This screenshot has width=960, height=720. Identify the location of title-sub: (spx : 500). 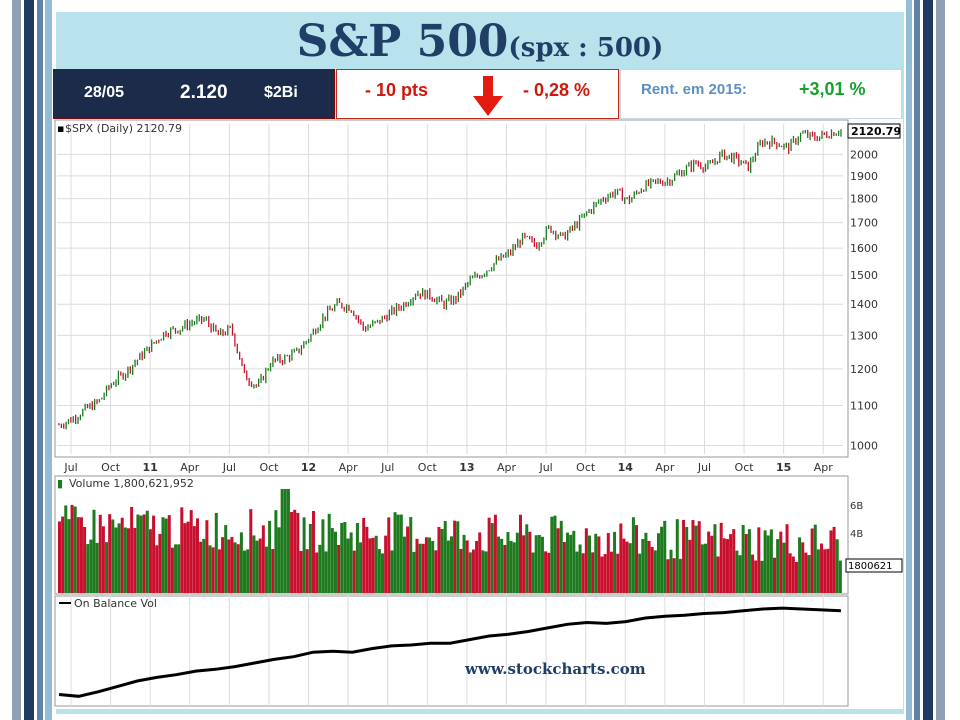
(586, 48).